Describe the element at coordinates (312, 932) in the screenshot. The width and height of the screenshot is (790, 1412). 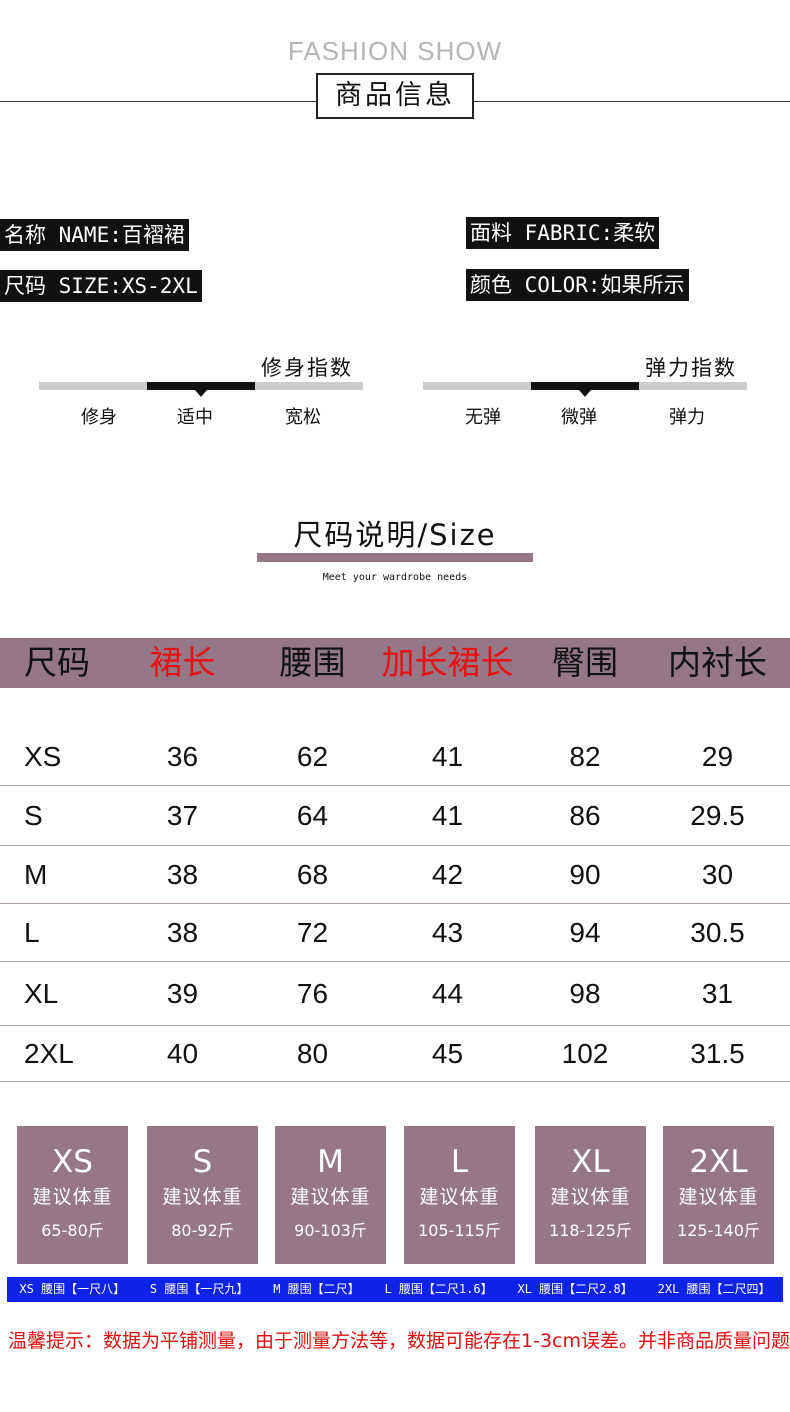
I see `table-cell: 72` at that location.